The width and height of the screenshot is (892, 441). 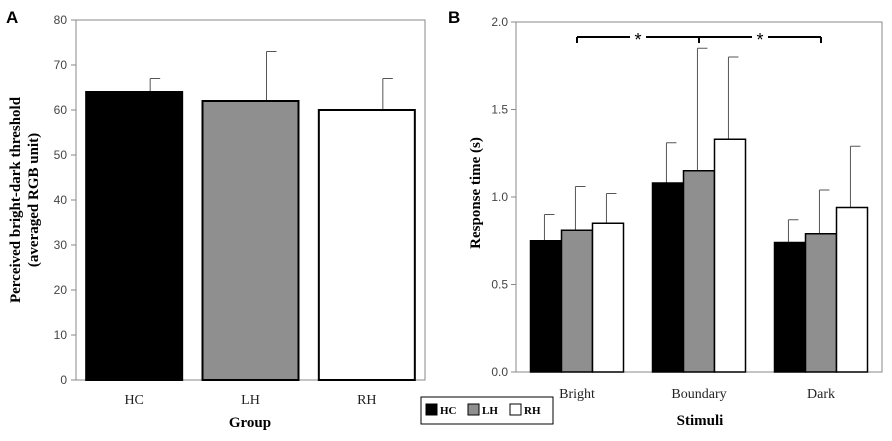 I want to click on panel-b-bar-bright-lh, so click(x=577, y=301).